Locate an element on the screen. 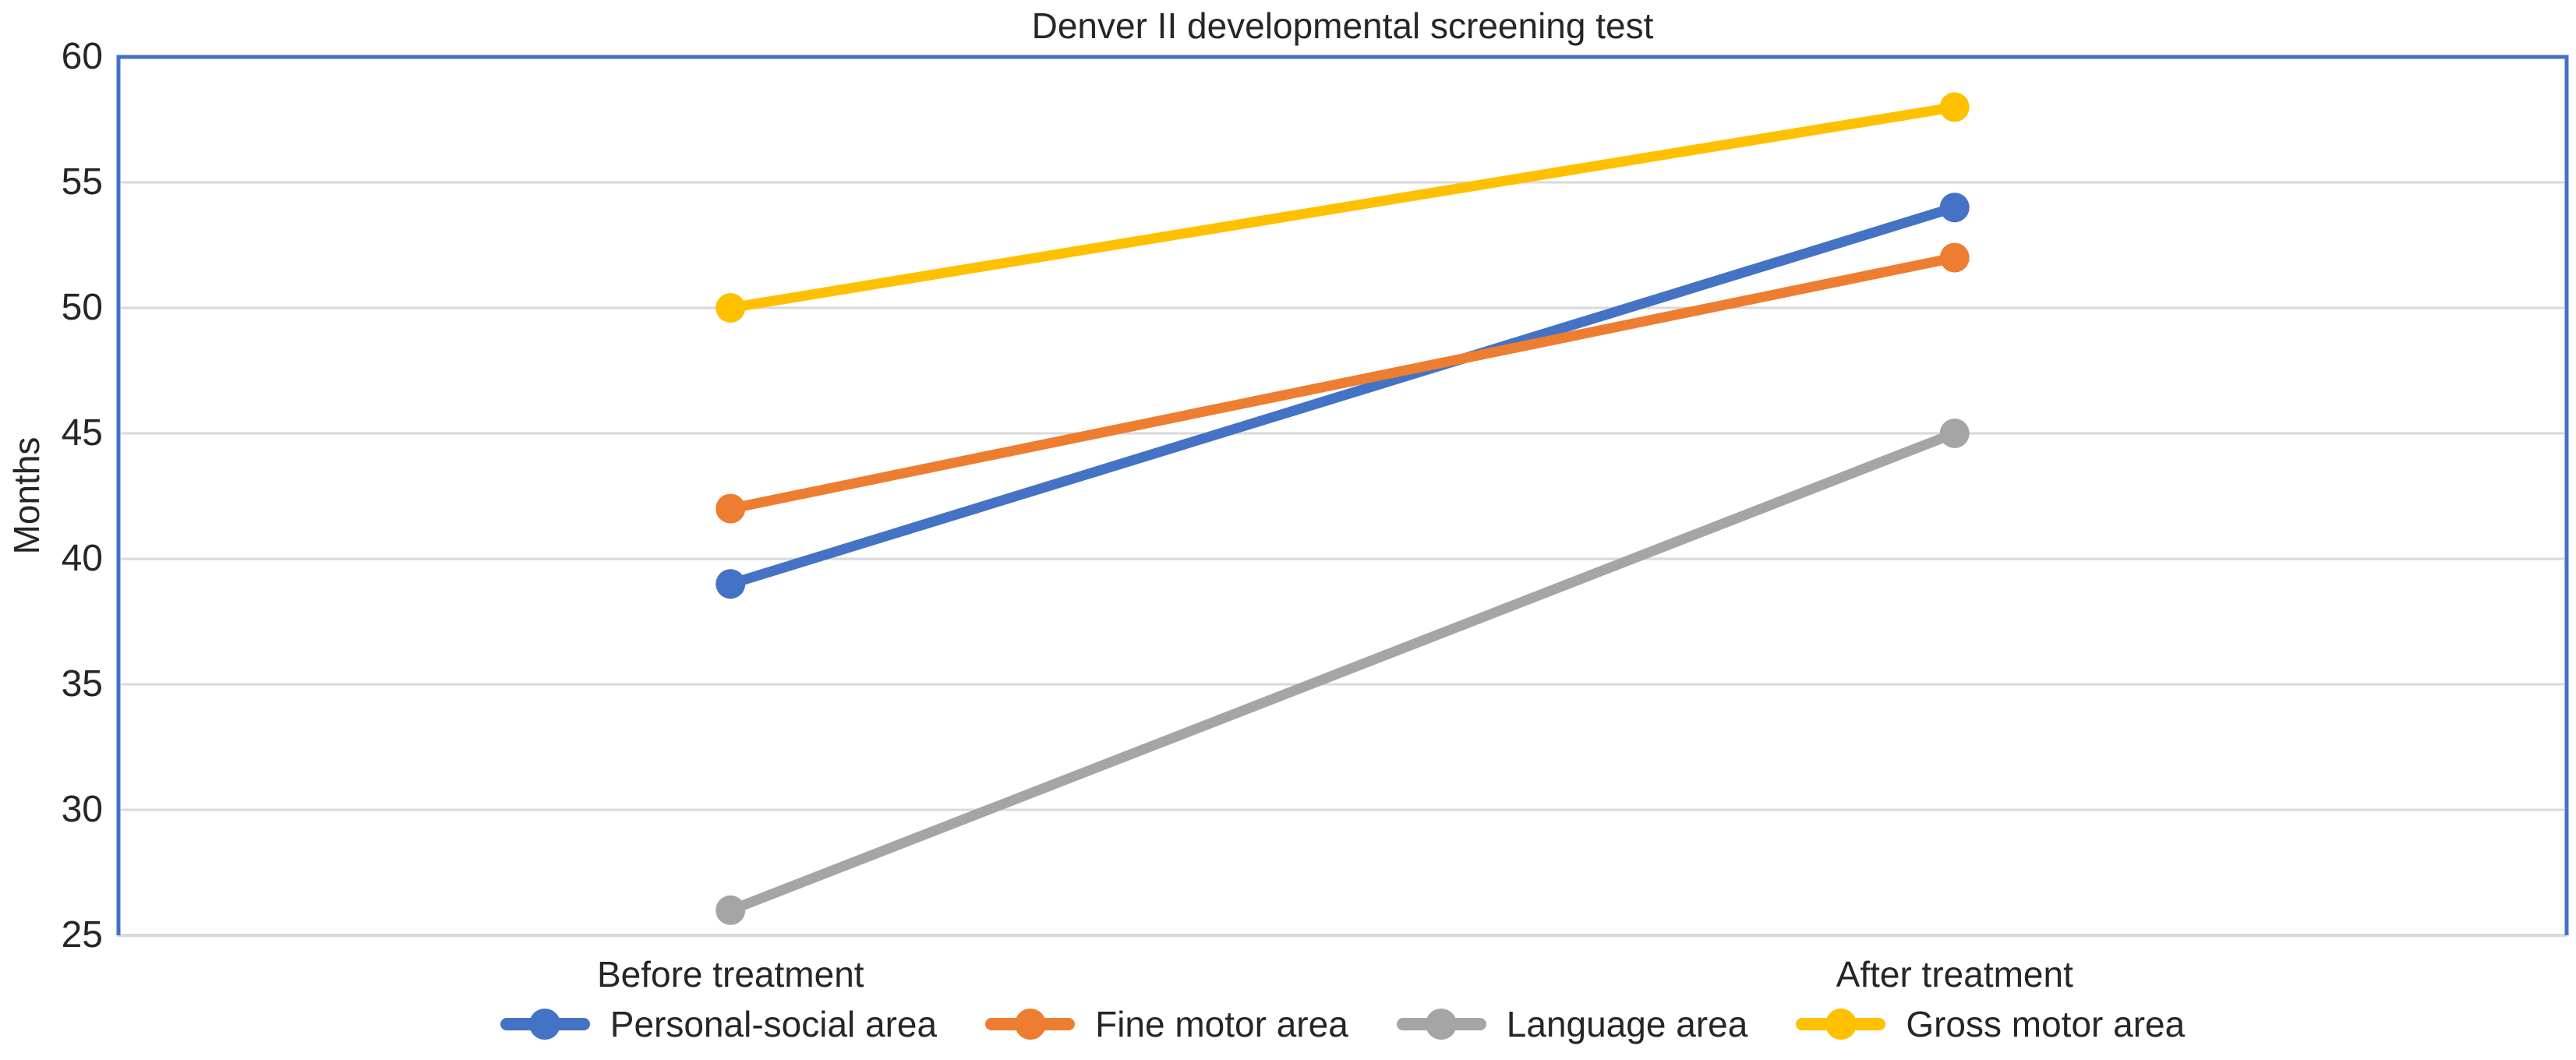  x-category-label: After treatment is located at coordinates (1954, 974).